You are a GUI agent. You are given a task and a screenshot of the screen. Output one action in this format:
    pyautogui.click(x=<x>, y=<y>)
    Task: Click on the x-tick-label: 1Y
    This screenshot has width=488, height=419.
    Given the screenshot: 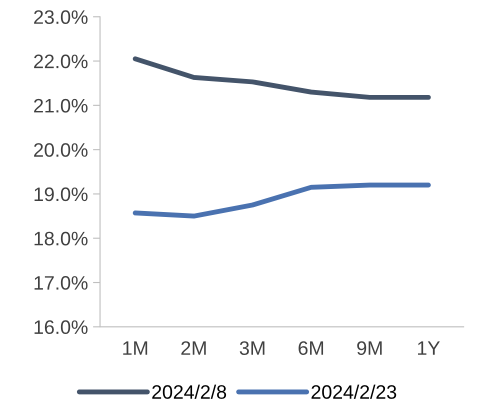 What is the action you would take?
    pyautogui.click(x=429, y=348)
    